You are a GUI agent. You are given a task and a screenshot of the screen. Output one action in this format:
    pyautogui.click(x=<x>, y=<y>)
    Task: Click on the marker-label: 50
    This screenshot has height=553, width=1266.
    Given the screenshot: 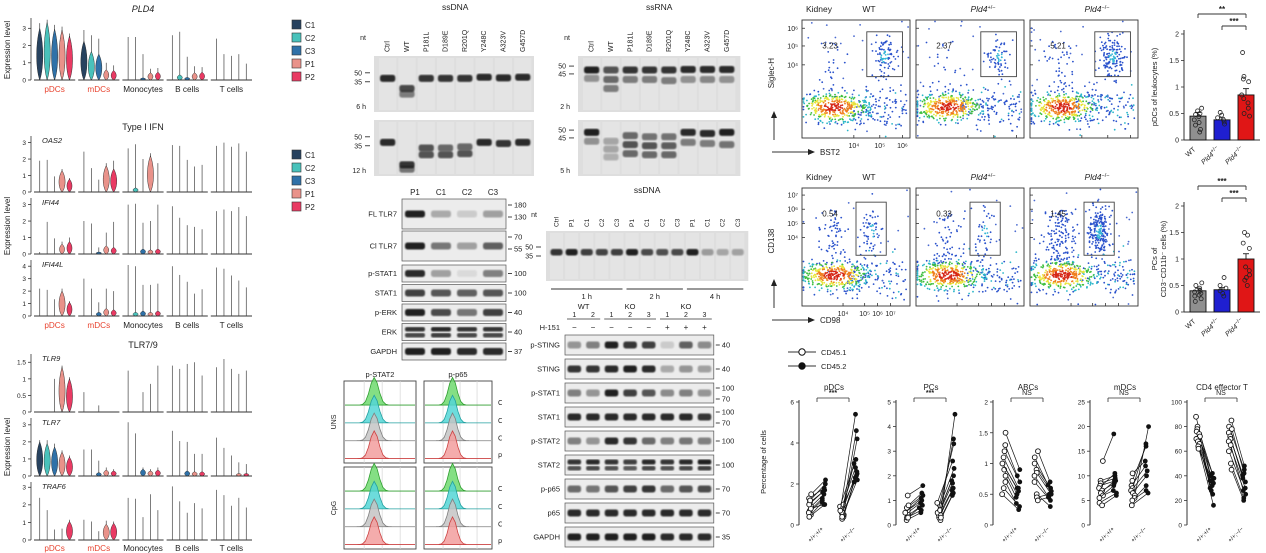 What is the action you would take?
    pyautogui.click(x=529, y=248)
    